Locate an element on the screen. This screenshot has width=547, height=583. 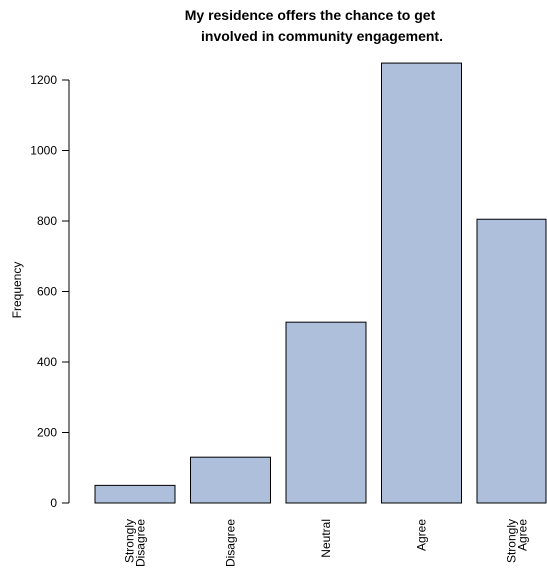
y-tick-label: 1200 is located at coordinates (43, 80).